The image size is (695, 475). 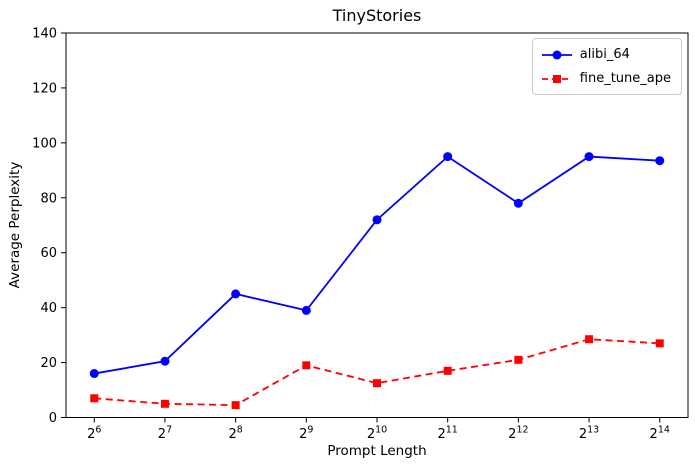 I want to click on x-axis-ticks: 26 27 28 29 210 211 212 213 214, so click(x=378, y=430).